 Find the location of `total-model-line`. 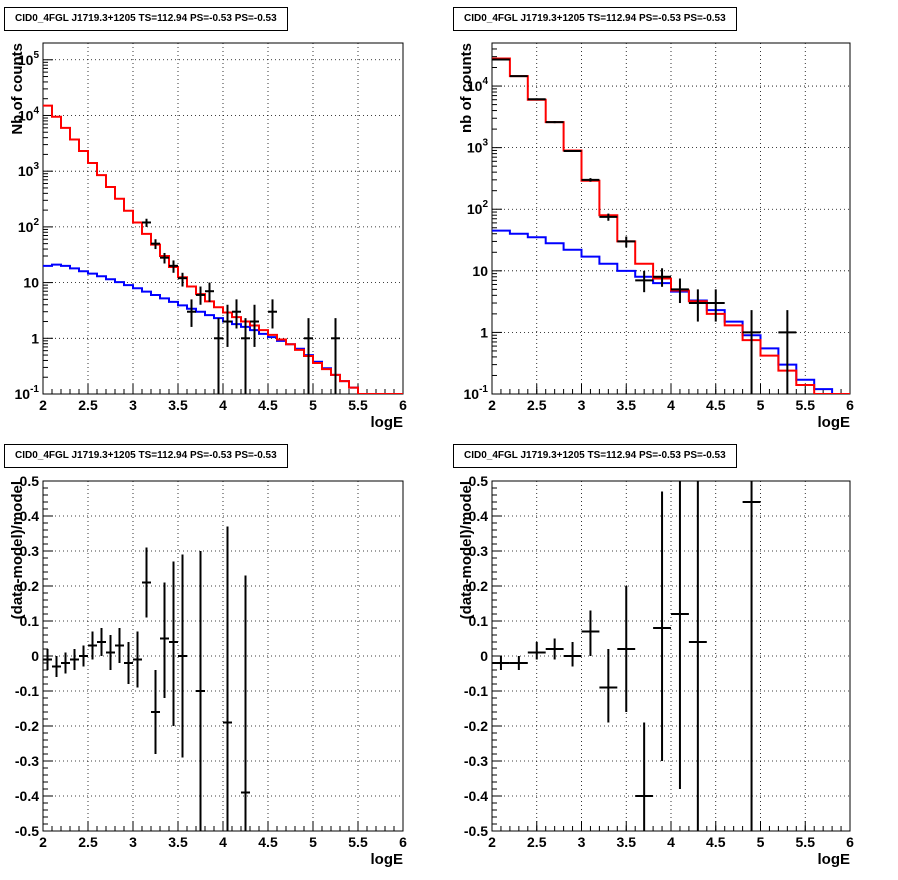

total-model-line is located at coordinates (223, 249).